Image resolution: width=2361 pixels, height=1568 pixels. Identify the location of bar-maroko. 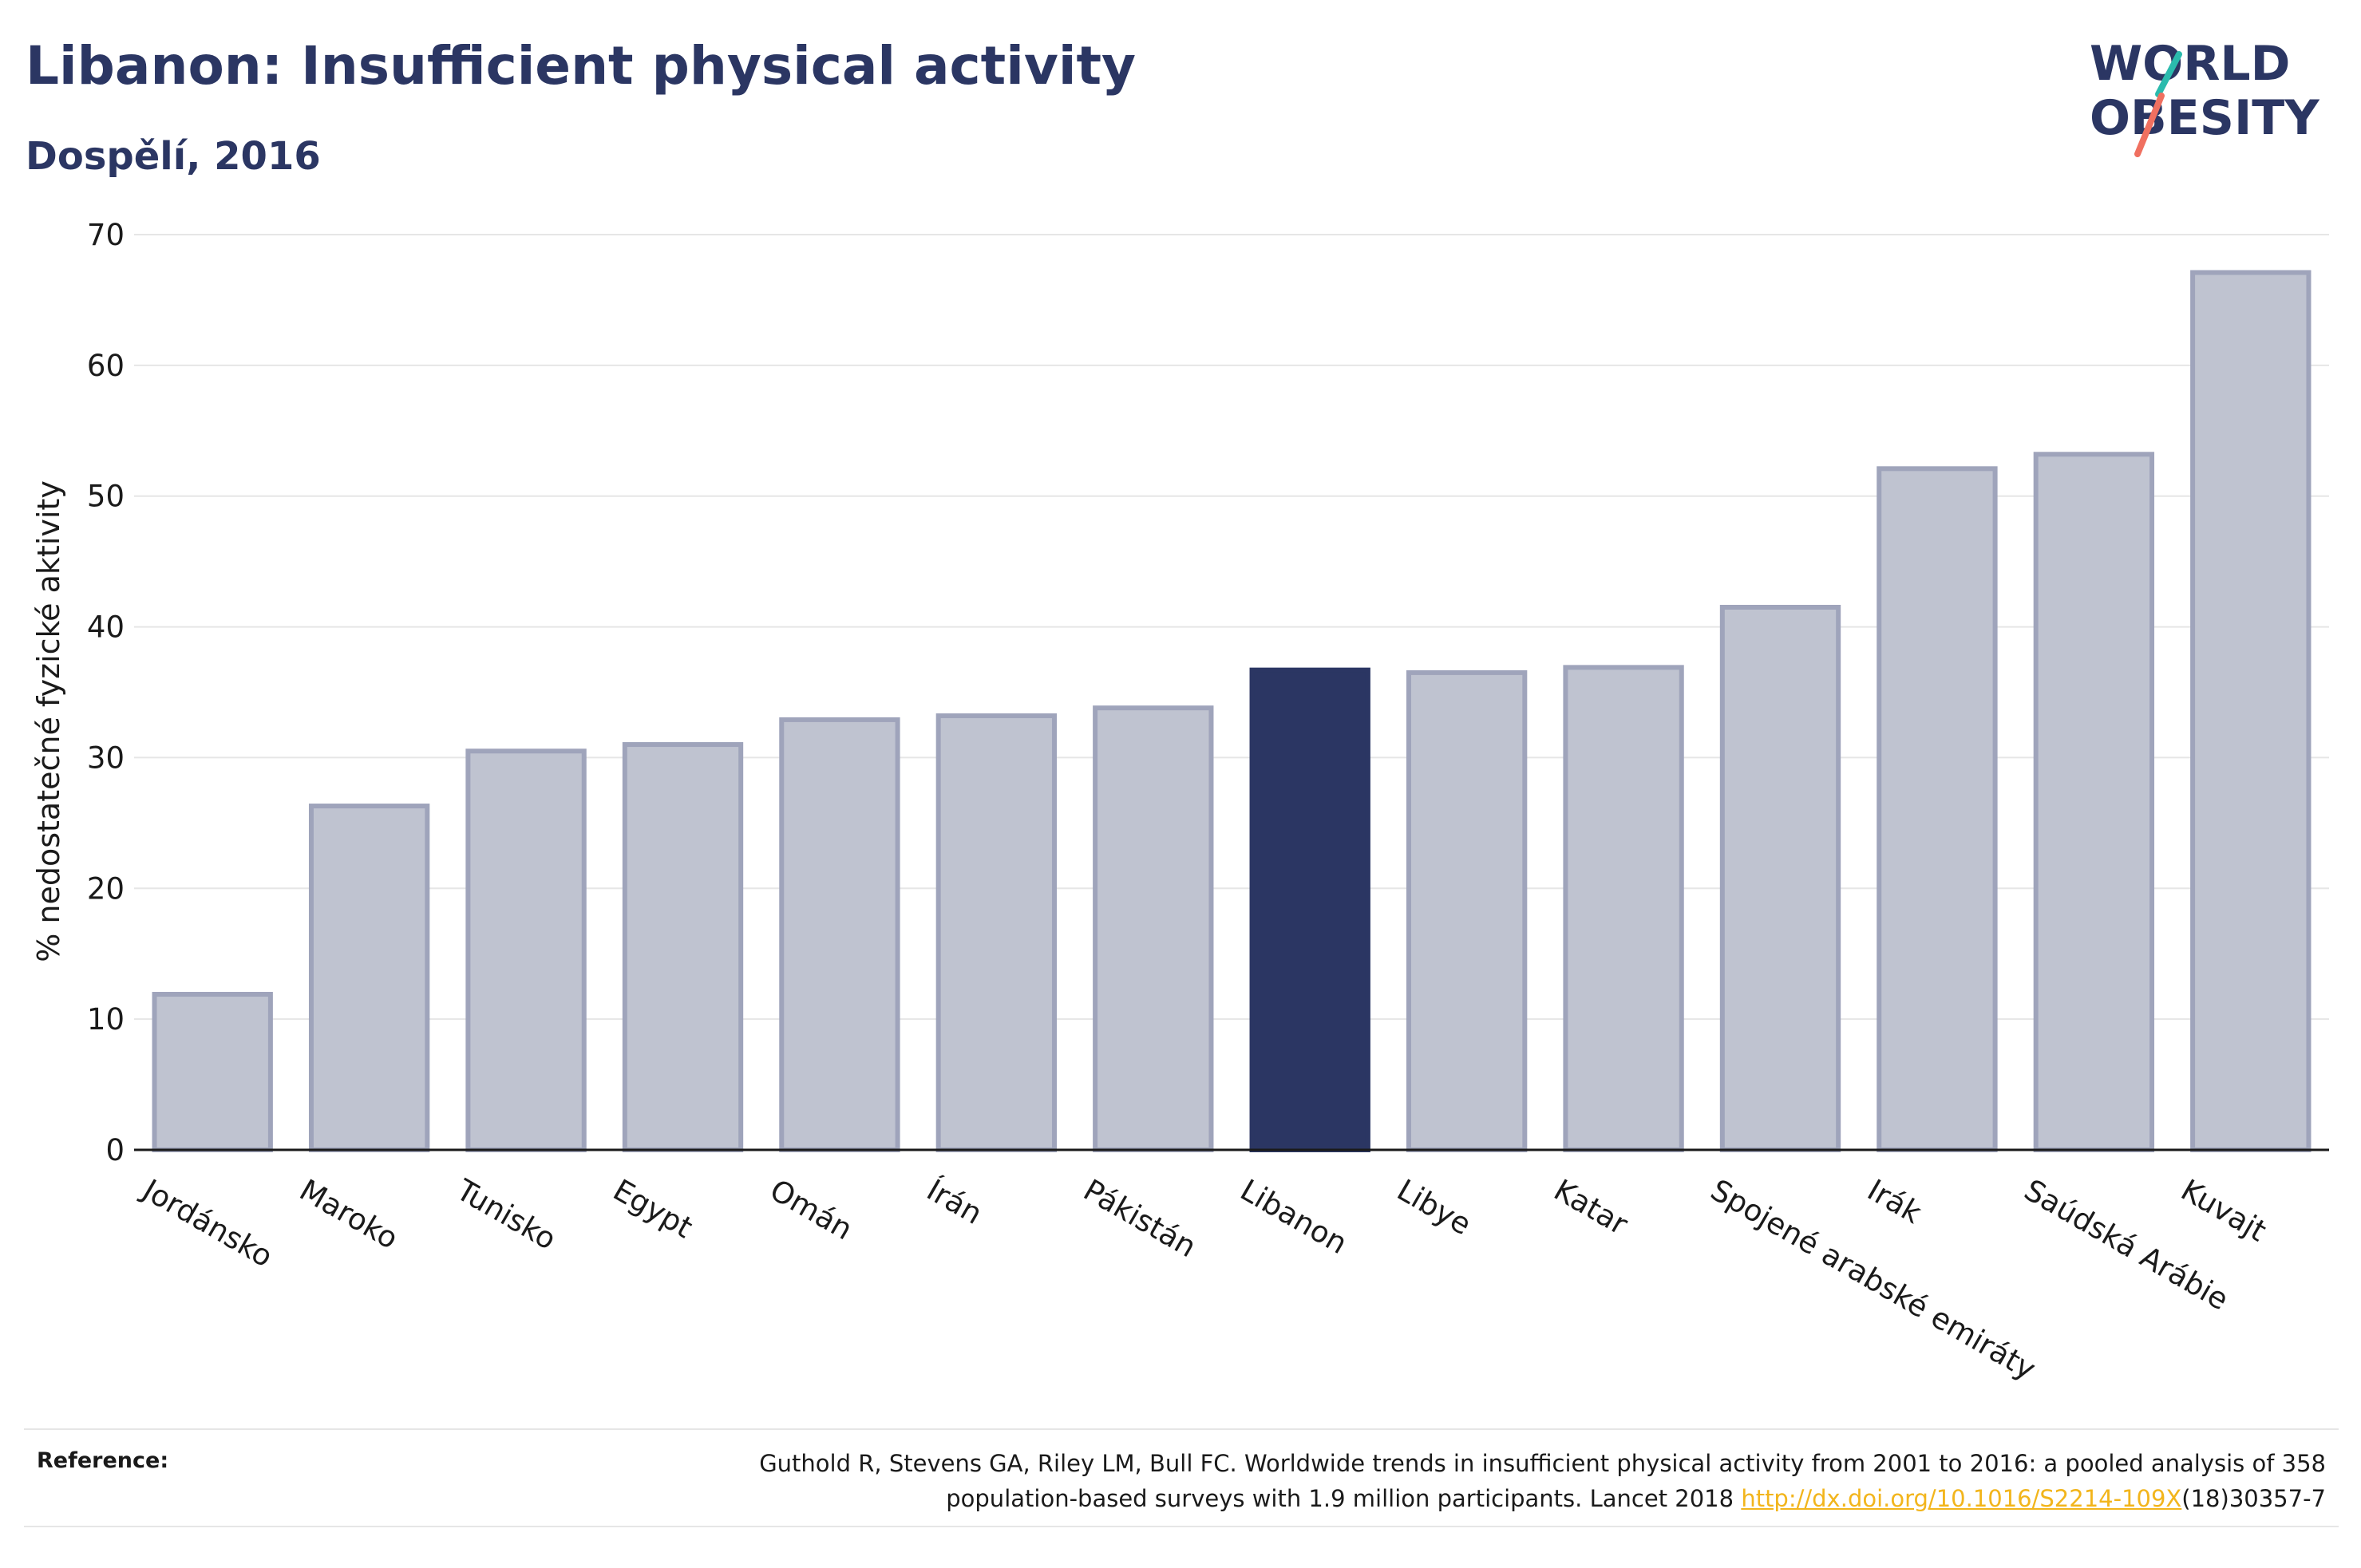
(369, 978).